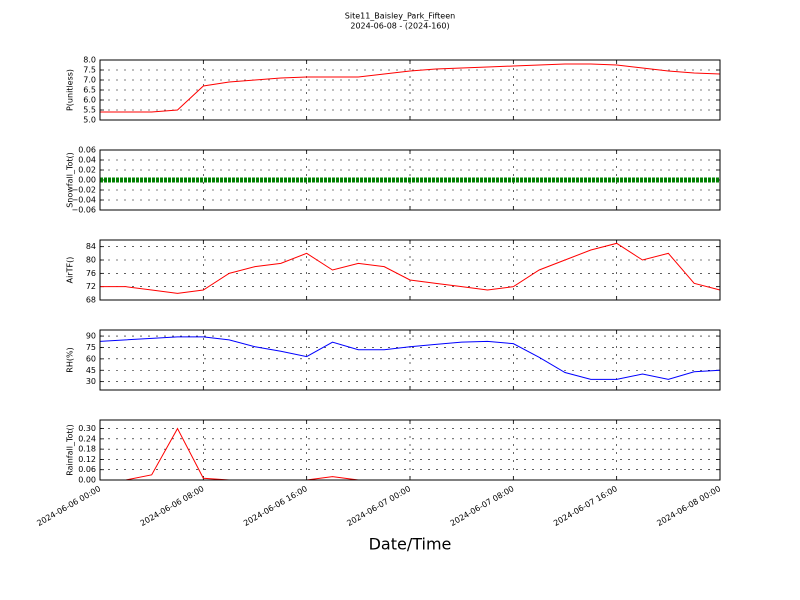  What do you see at coordinates (70, 90) in the screenshot?
I see `y-axis-label: P(unitless)` at bounding box center [70, 90].